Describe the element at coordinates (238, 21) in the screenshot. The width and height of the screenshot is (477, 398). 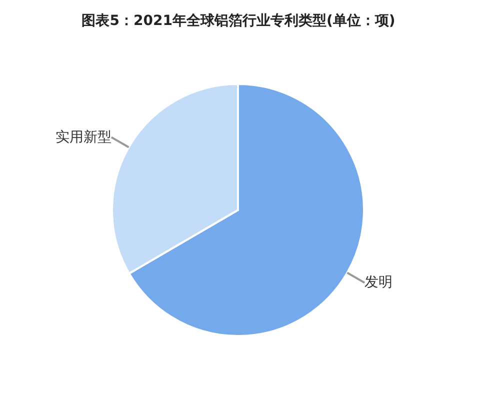
I see `chart-title: 图表5：2021年全球铝箔行业专利类型(单位：项)` at that location.